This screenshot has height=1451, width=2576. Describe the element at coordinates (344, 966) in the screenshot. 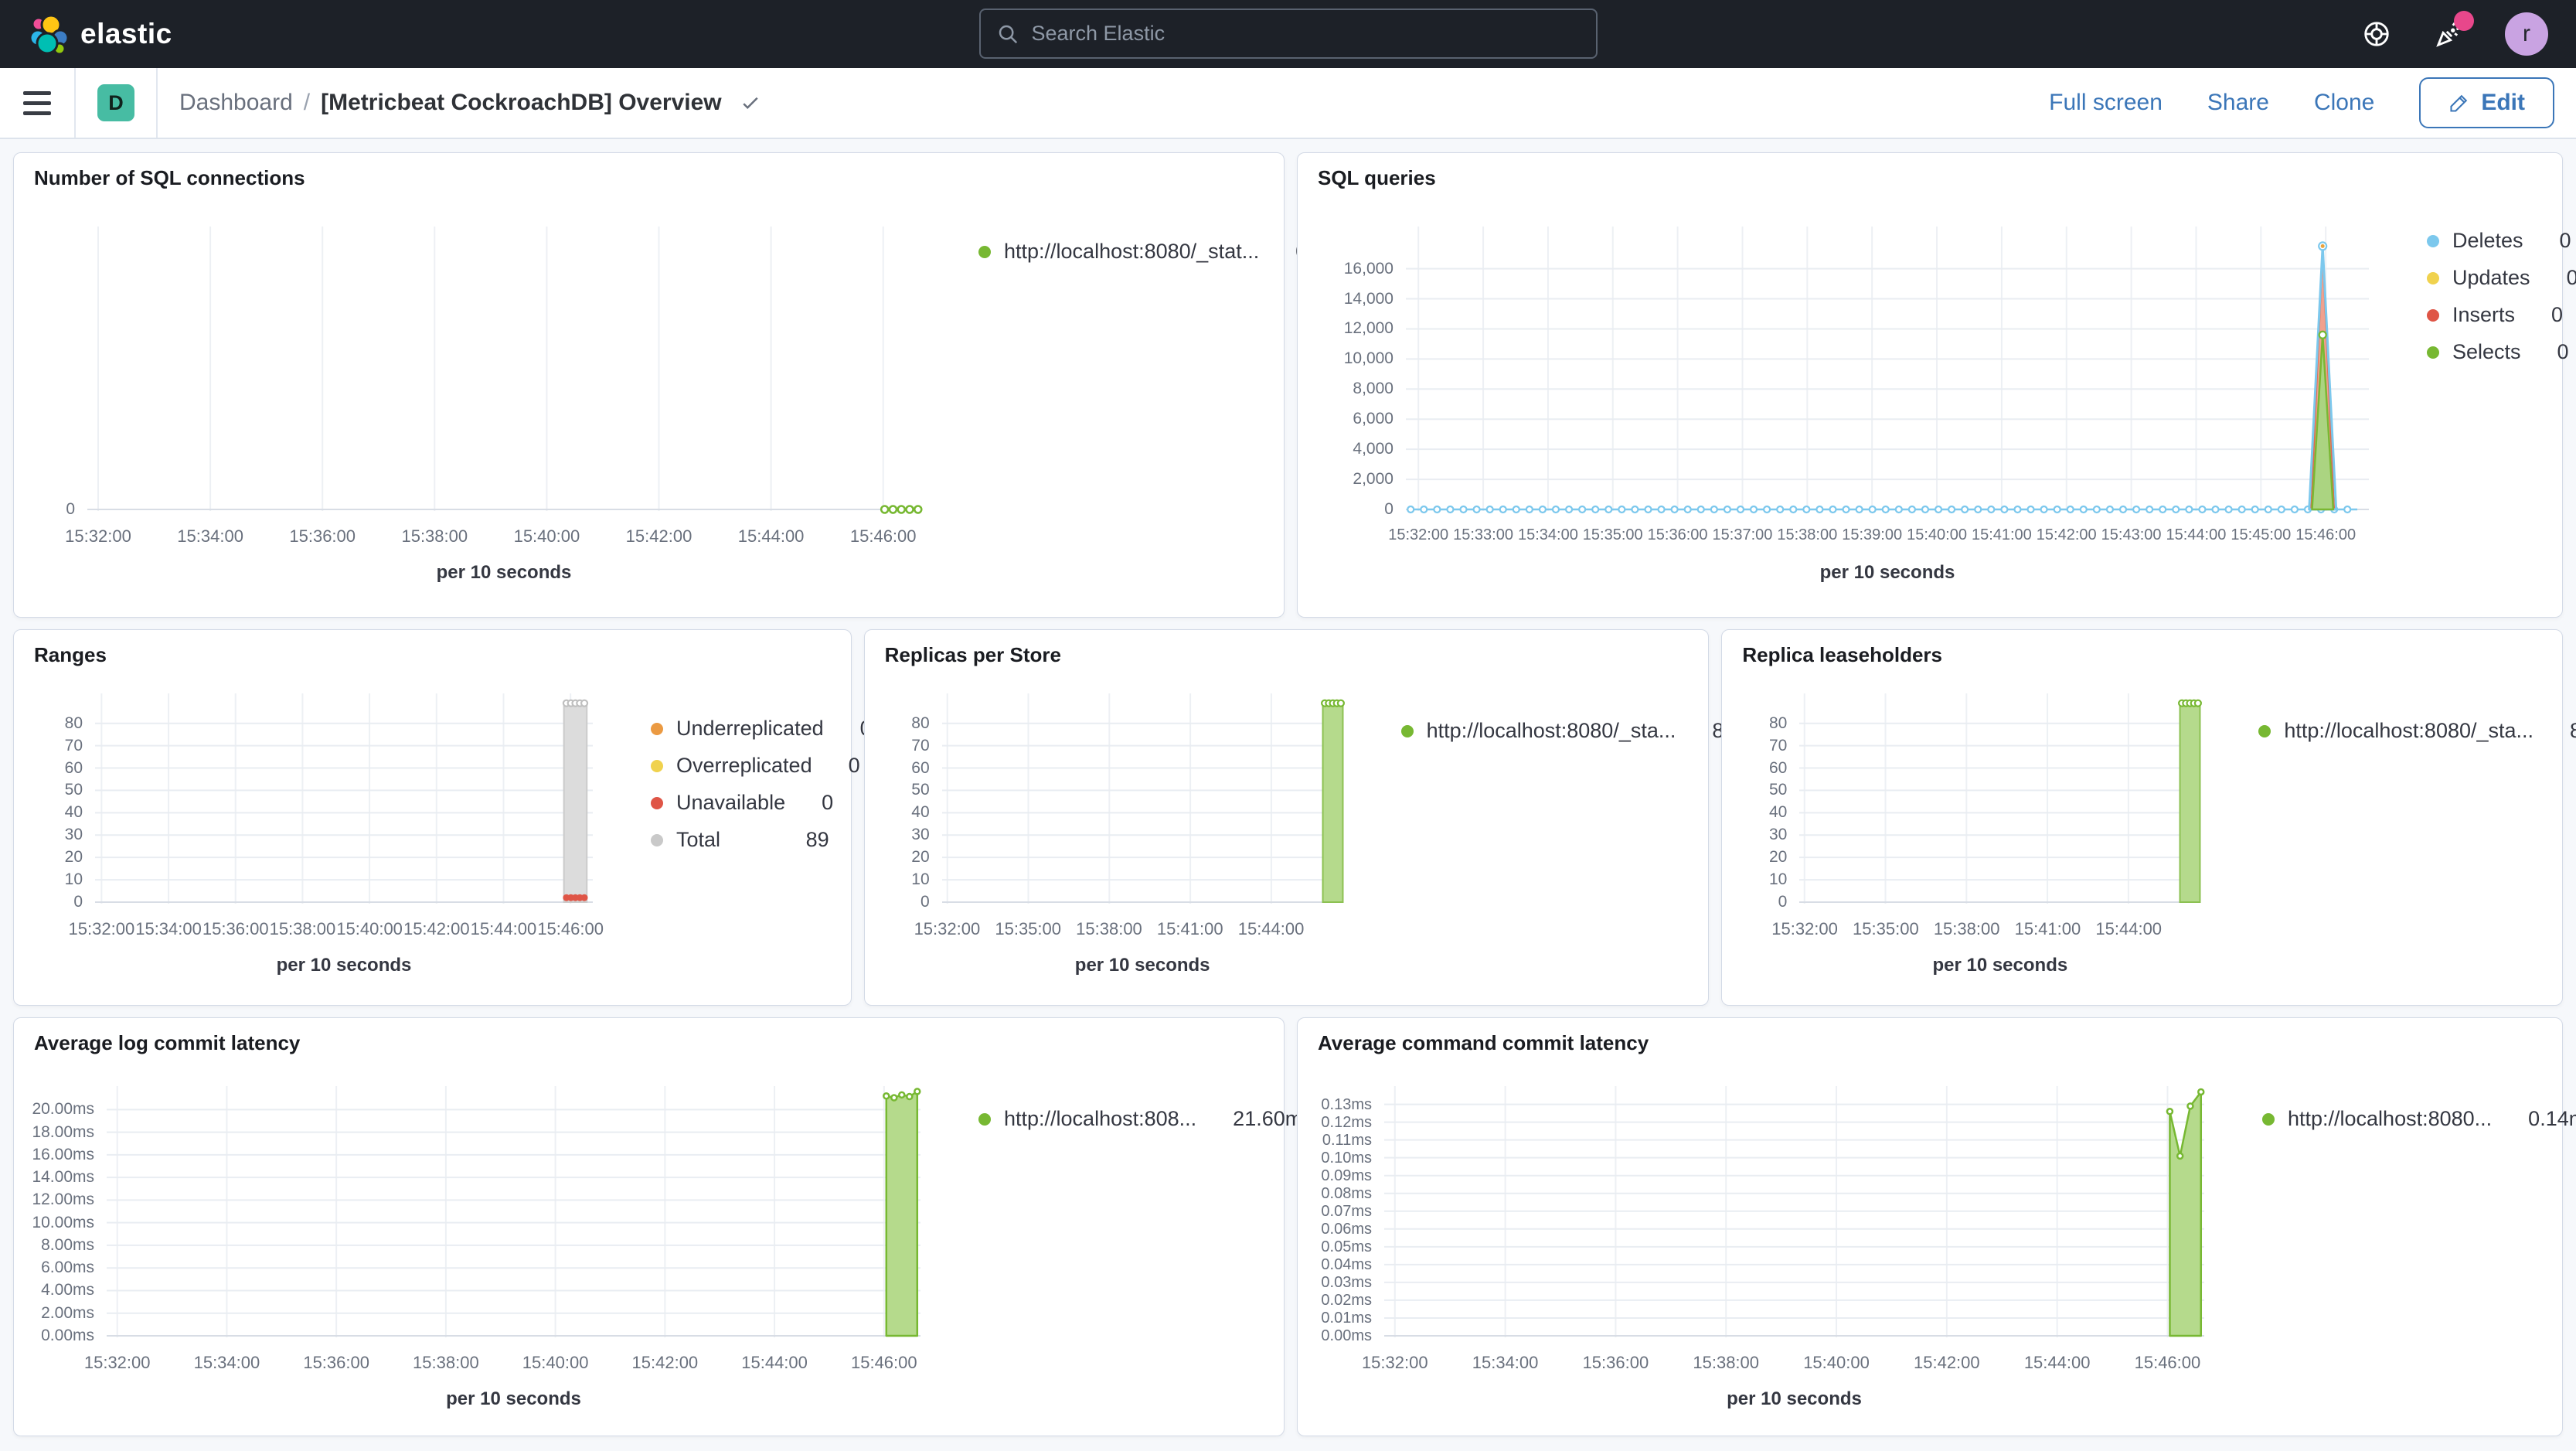

I see `x-axis-label: per 10 seconds` at that location.